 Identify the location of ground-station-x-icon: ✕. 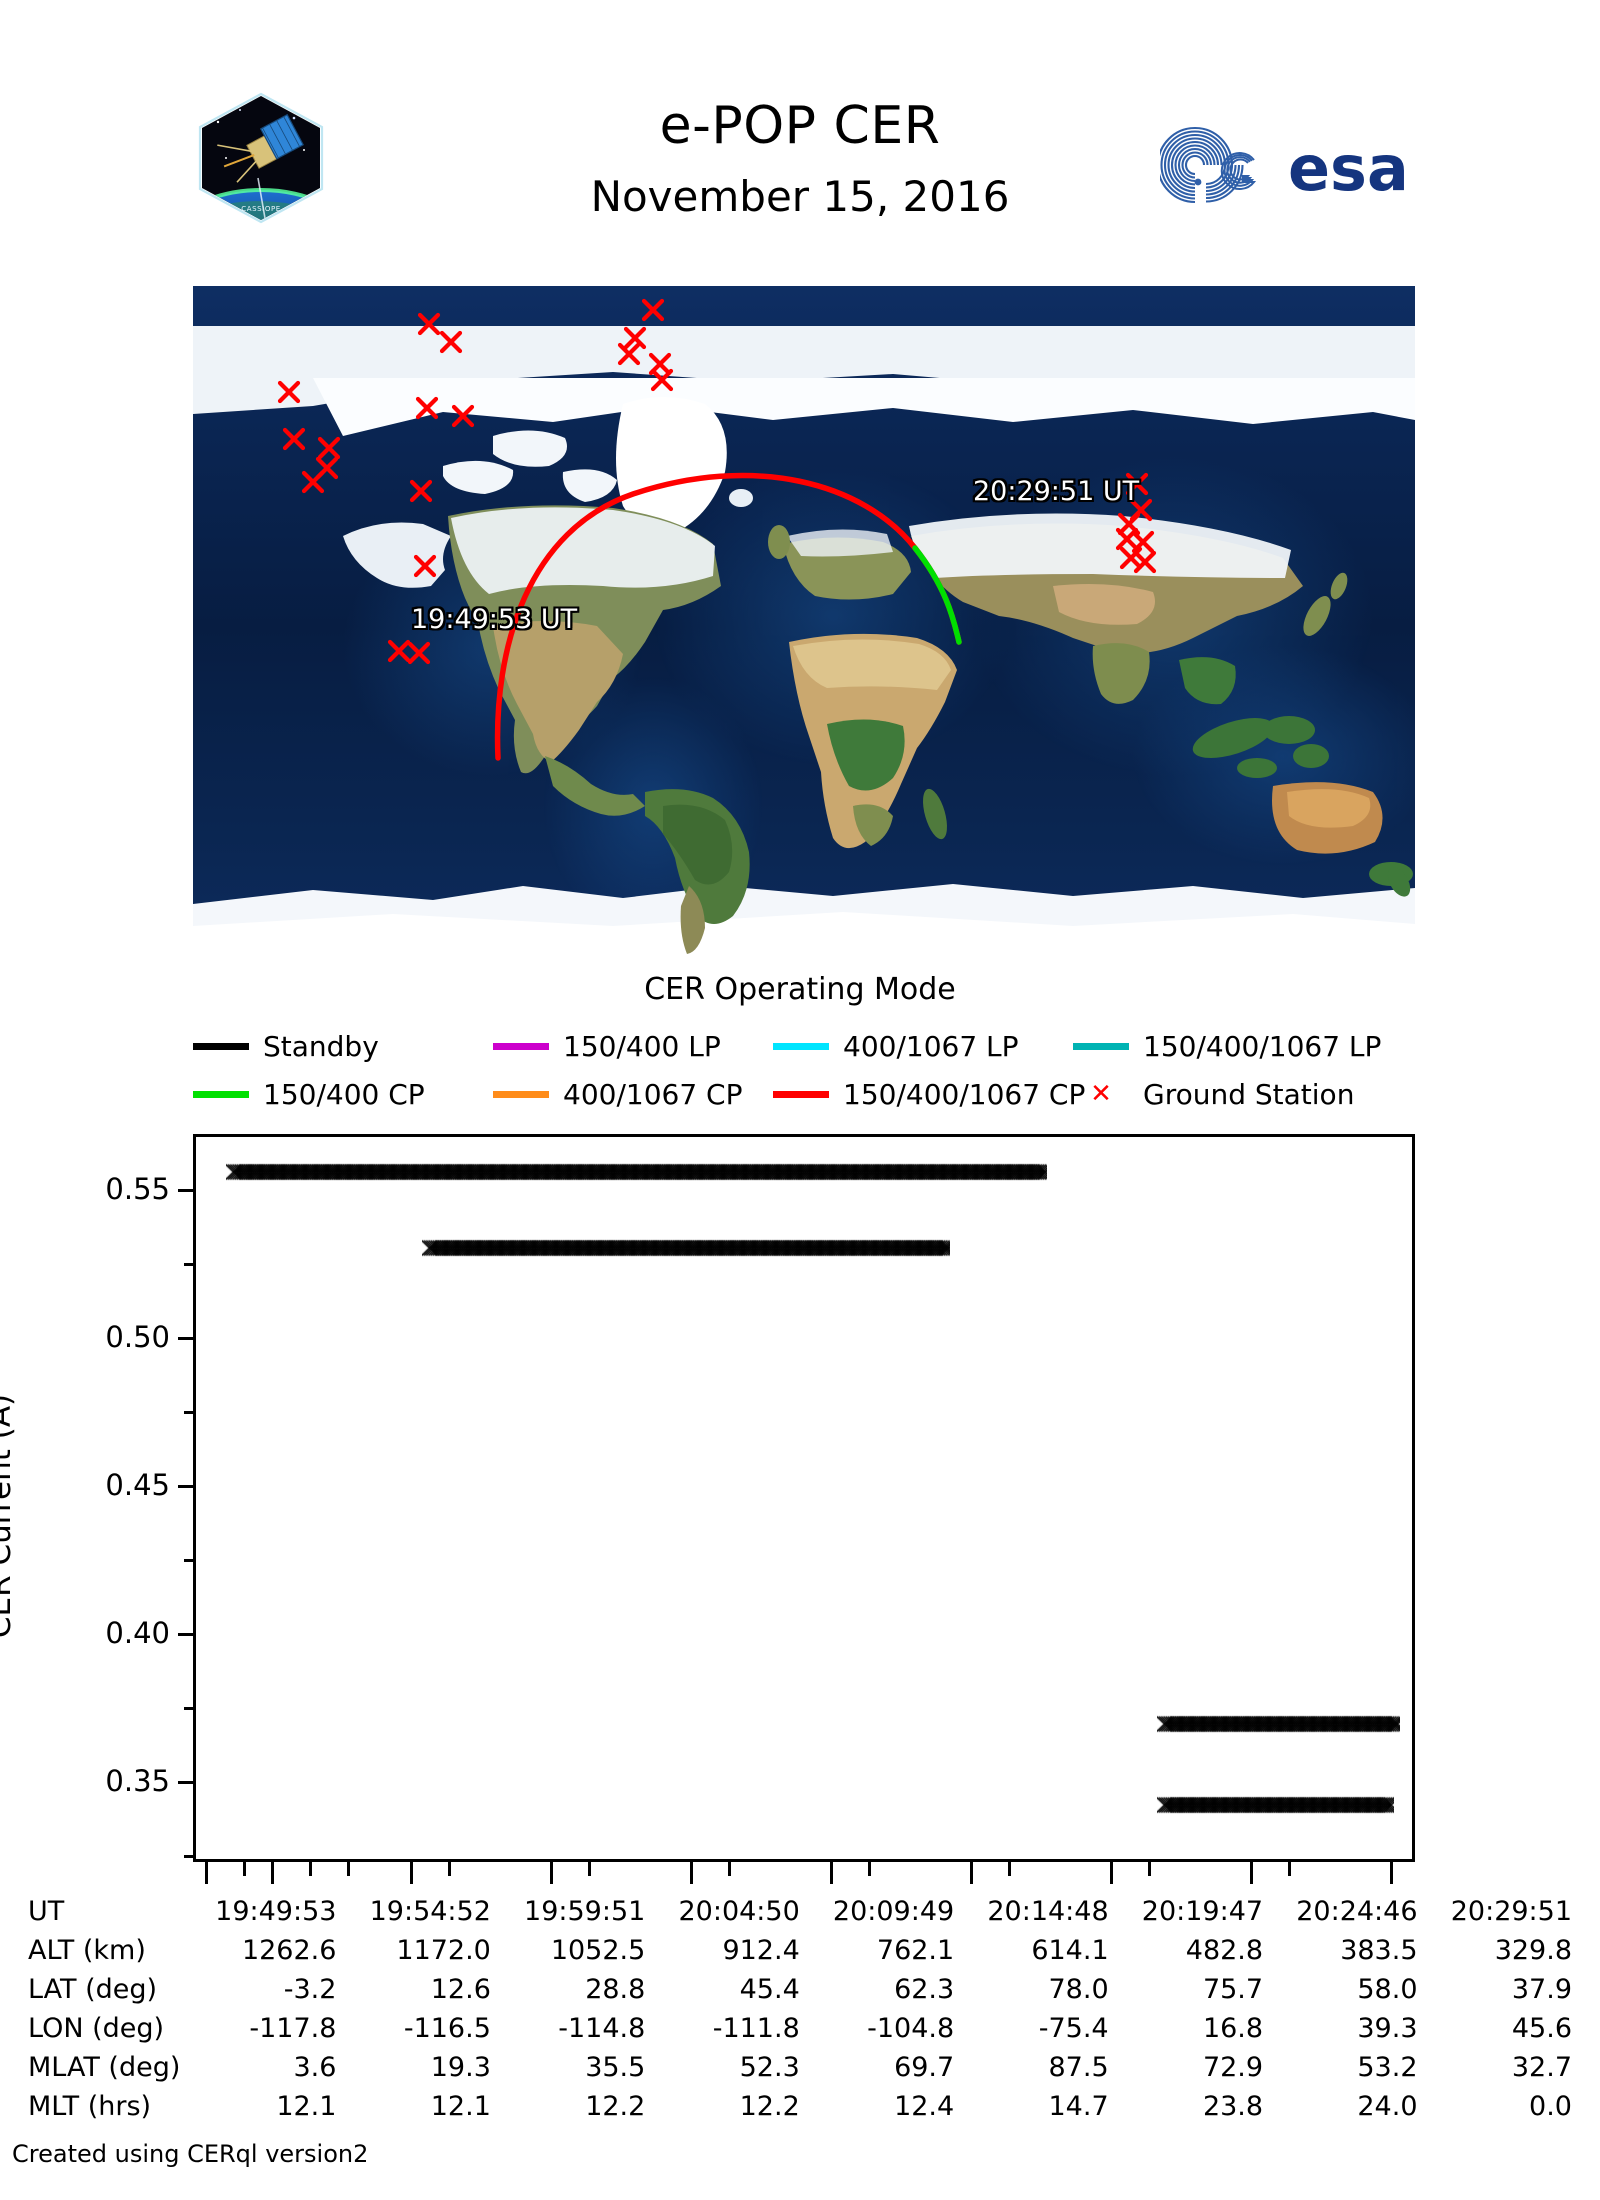
(1101, 1094).